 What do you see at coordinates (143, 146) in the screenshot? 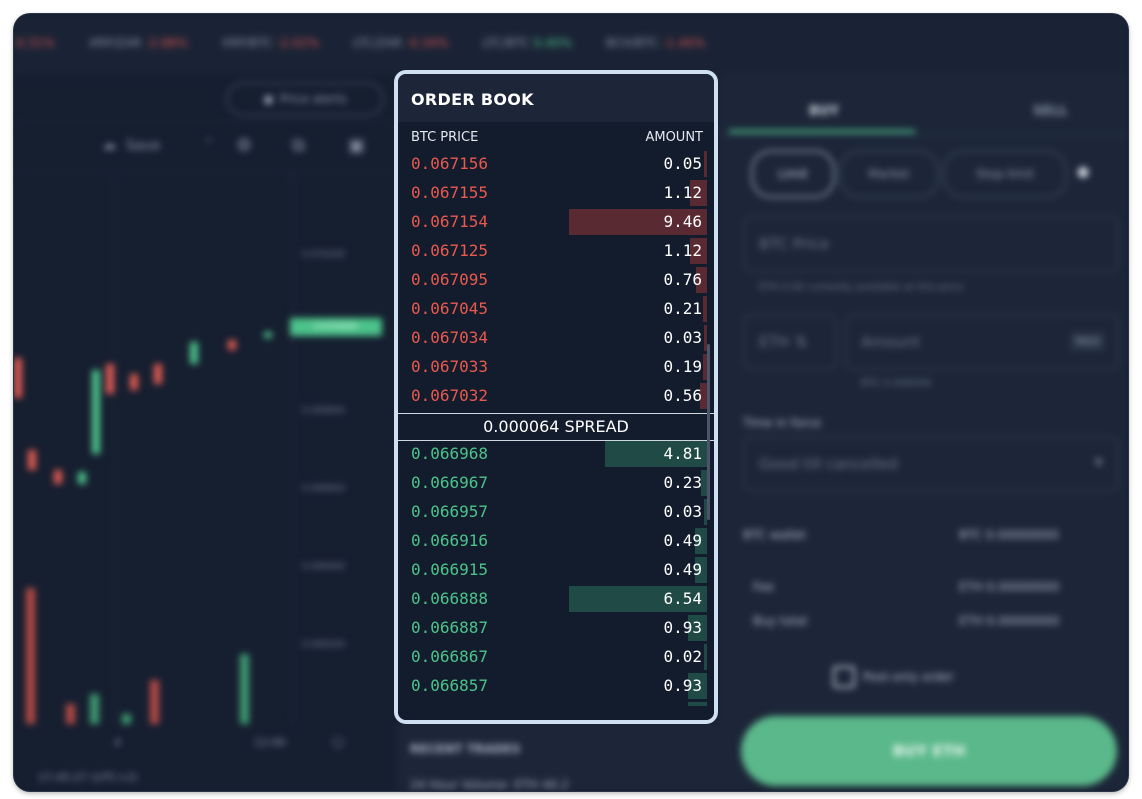
I see `save-button: Save` at bounding box center [143, 146].